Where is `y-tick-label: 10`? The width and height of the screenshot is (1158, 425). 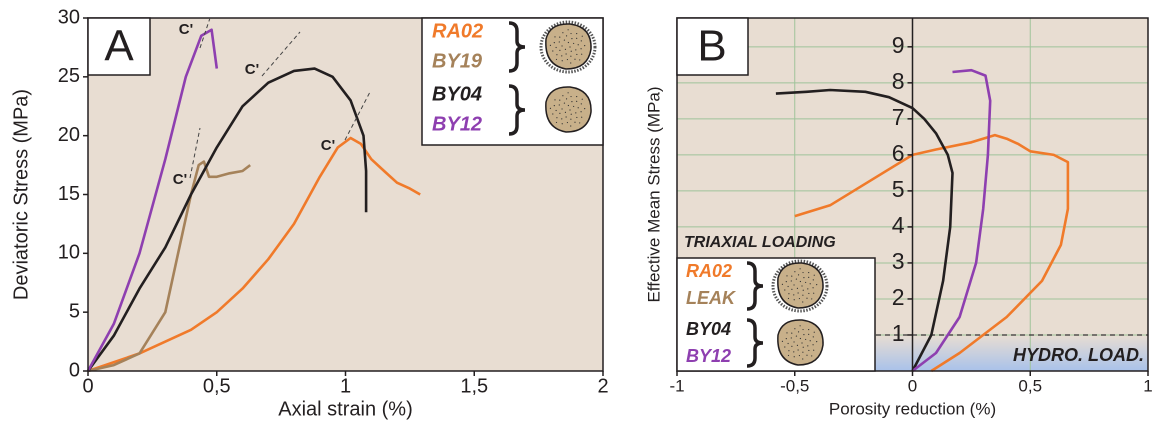 y-tick-label: 10 is located at coordinates (69, 253).